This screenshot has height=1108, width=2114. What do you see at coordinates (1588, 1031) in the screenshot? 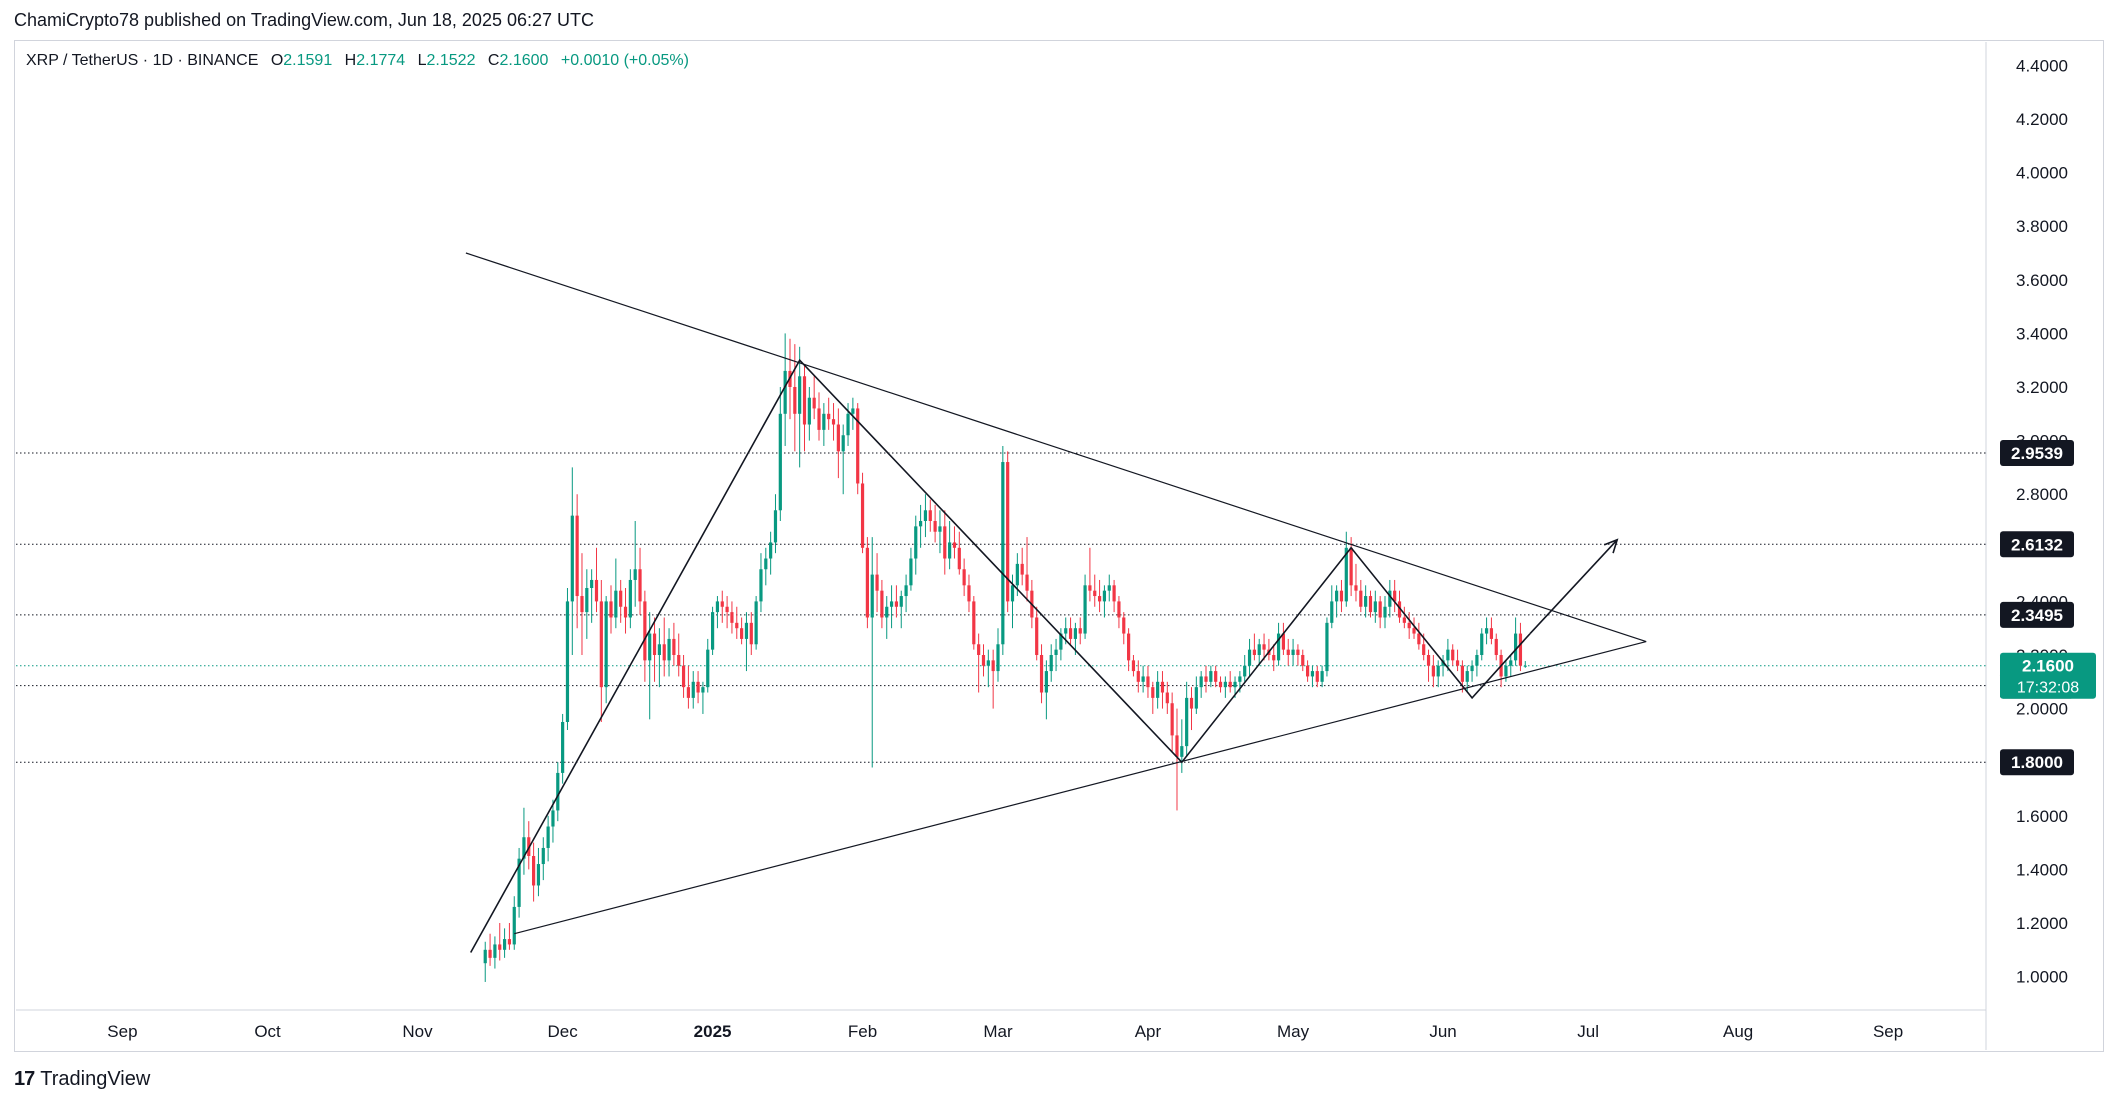
I see `x-tick-label: Jul` at bounding box center [1588, 1031].